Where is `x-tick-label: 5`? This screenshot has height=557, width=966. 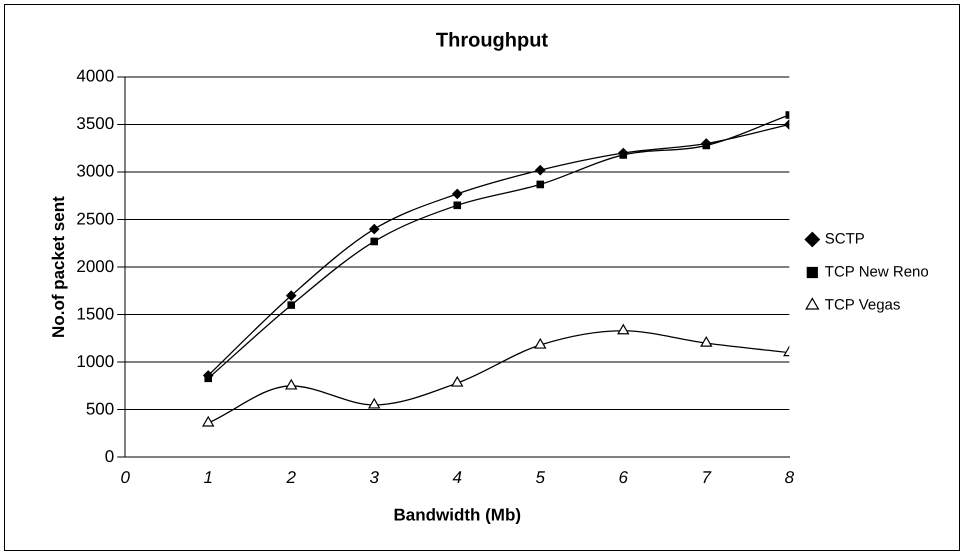 x-tick-label: 5 is located at coordinates (541, 478).